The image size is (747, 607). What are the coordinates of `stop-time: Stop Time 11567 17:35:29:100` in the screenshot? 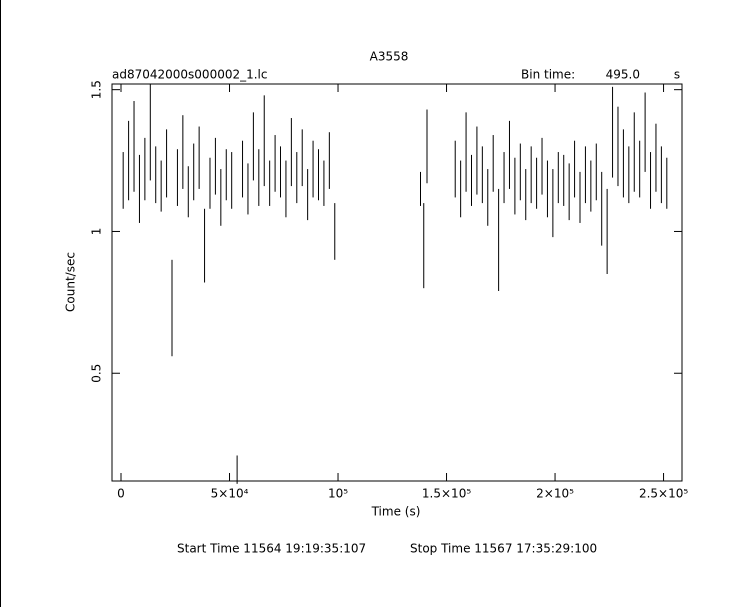 It's located at (503, 549).